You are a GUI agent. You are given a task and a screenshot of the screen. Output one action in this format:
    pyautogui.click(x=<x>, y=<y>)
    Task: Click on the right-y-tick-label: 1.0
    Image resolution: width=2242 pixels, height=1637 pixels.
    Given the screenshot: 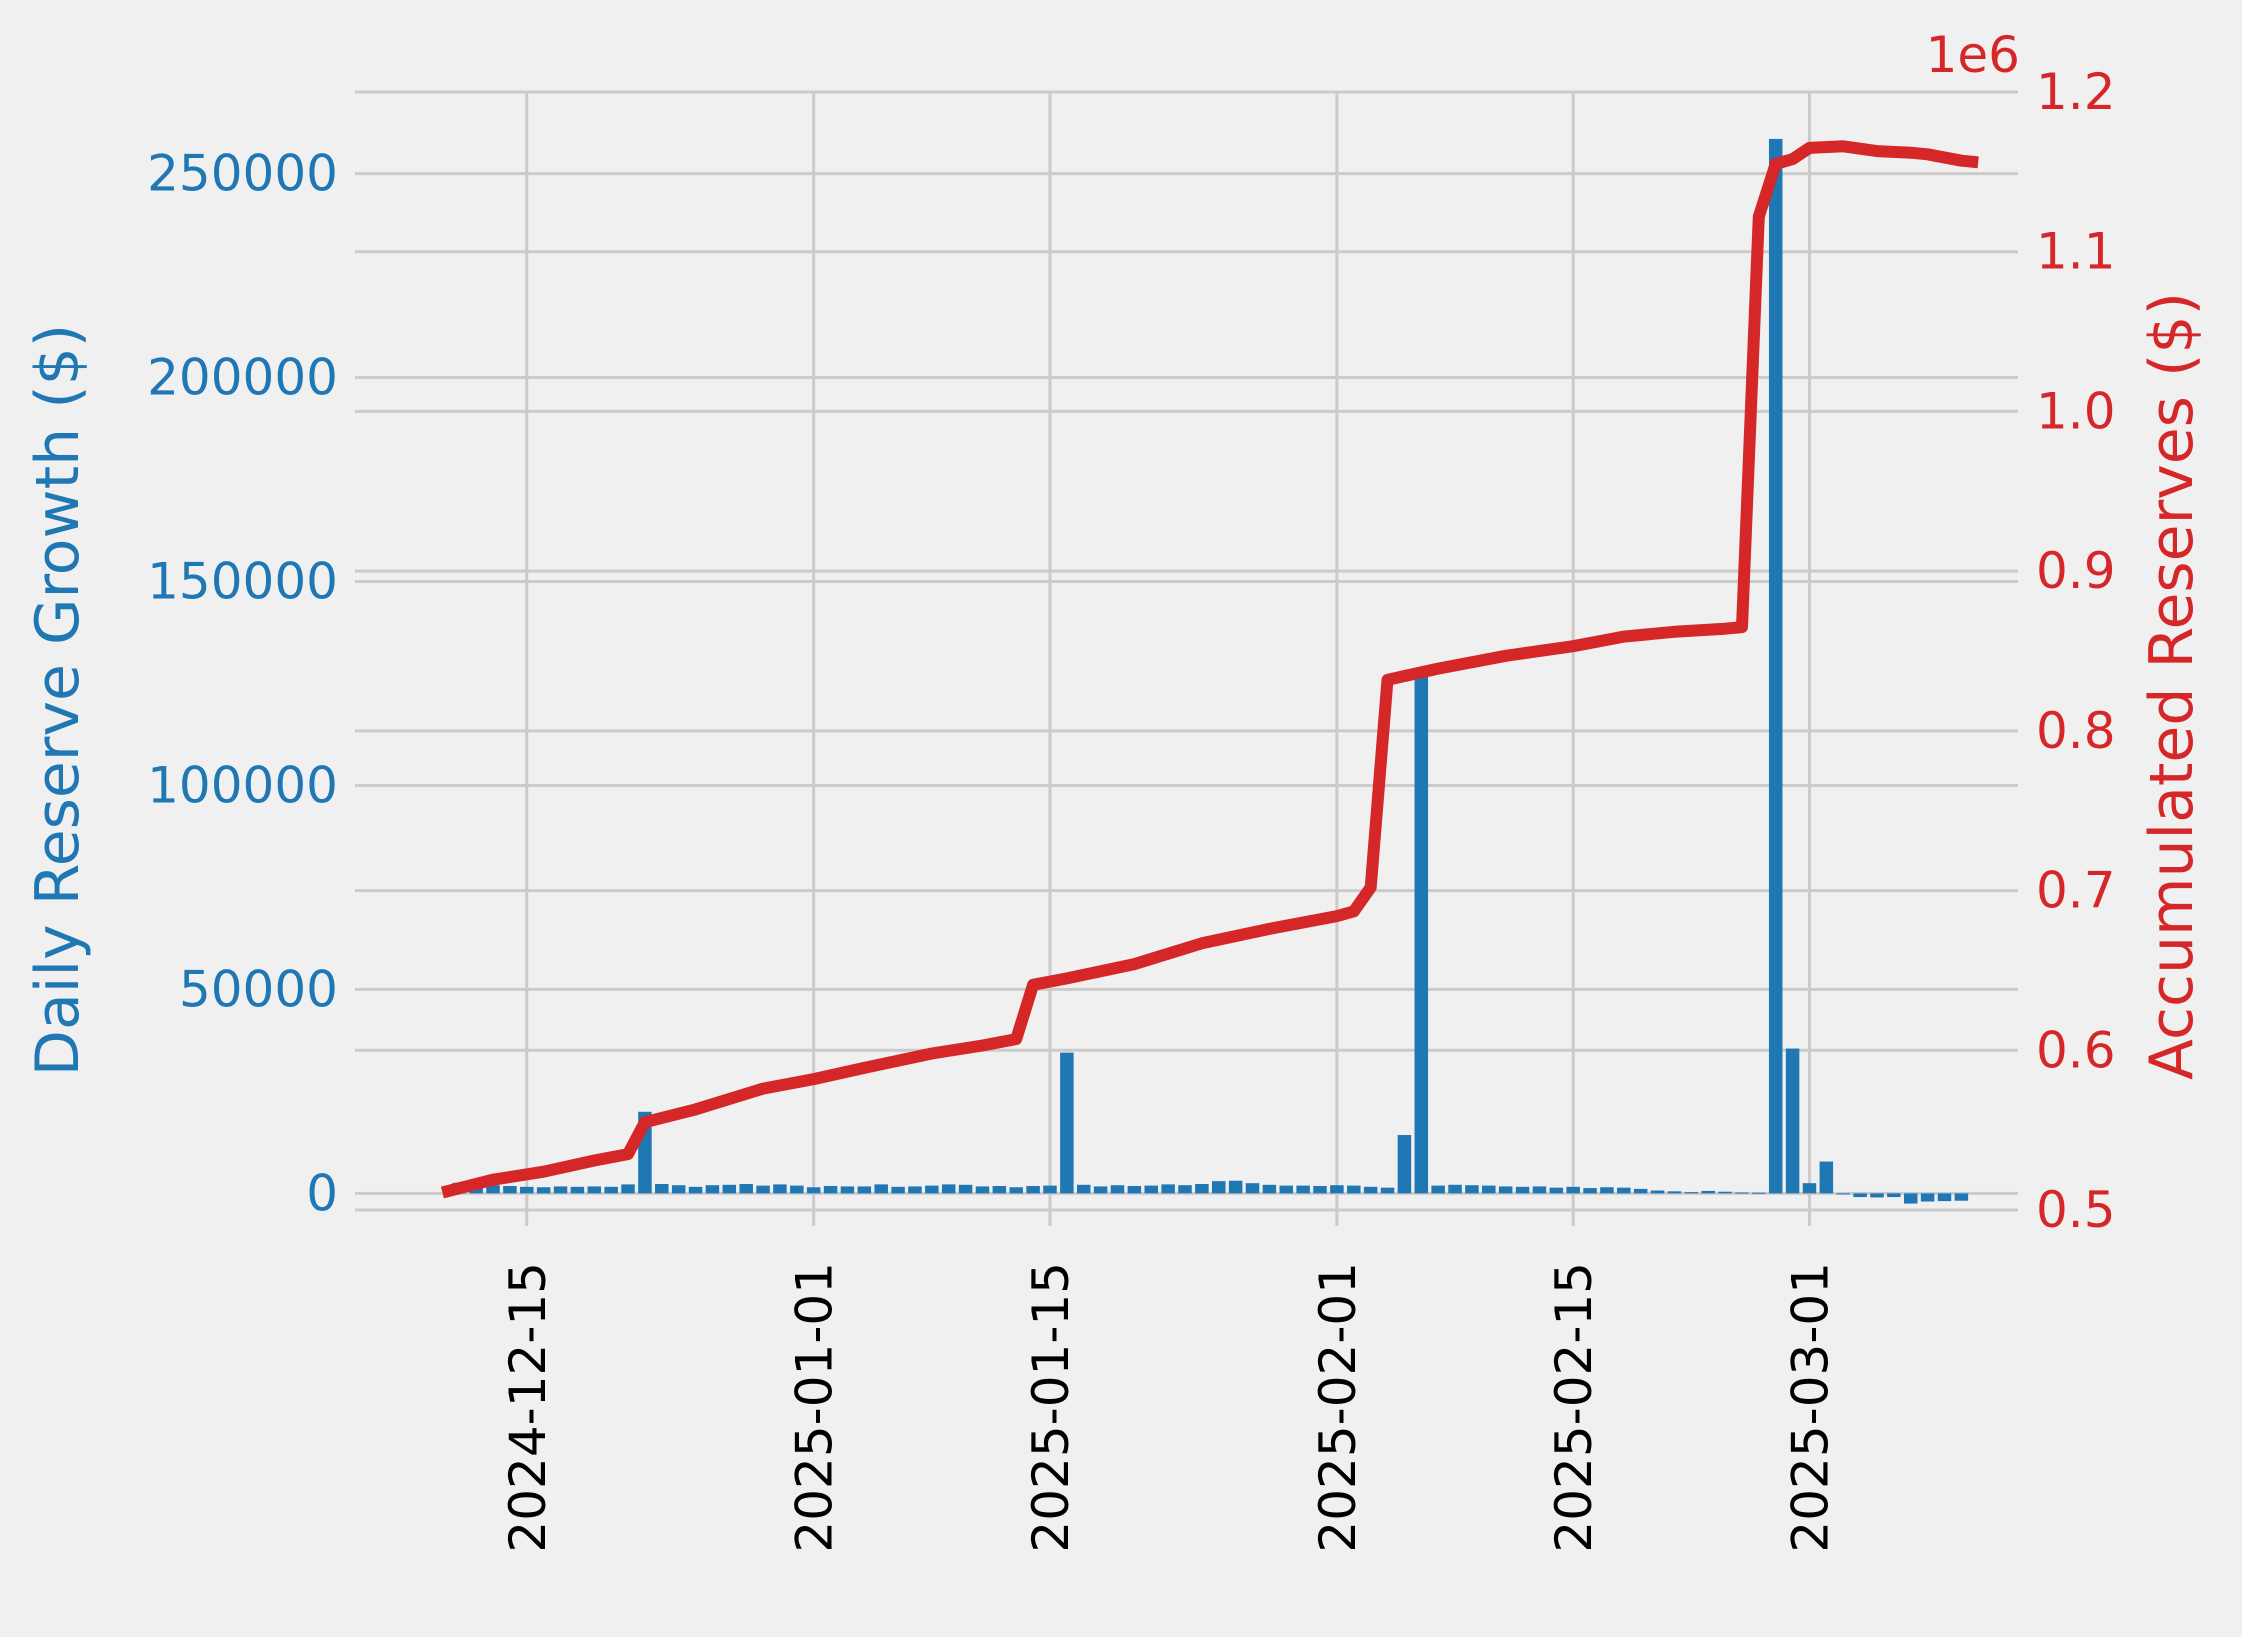 What is the action you would take?
    pyautogui.click(x=2076, y=411)
    